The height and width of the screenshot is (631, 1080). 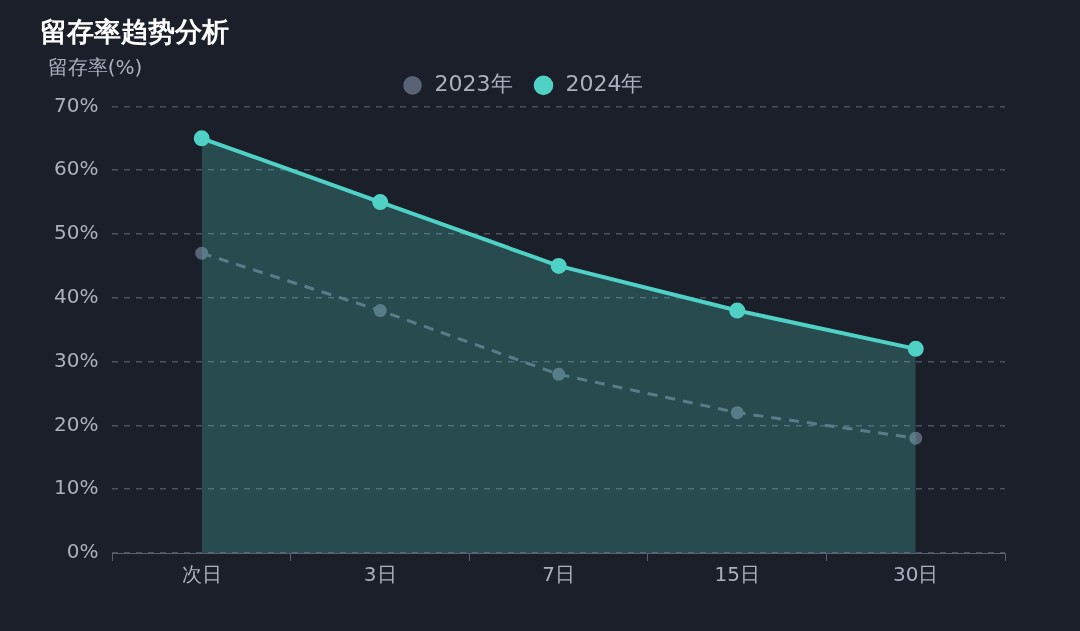 What do you see at coordinates (737, 574) in the screenshot?
I see `x-tick-label: 15日` at bounding box center [737, 574].